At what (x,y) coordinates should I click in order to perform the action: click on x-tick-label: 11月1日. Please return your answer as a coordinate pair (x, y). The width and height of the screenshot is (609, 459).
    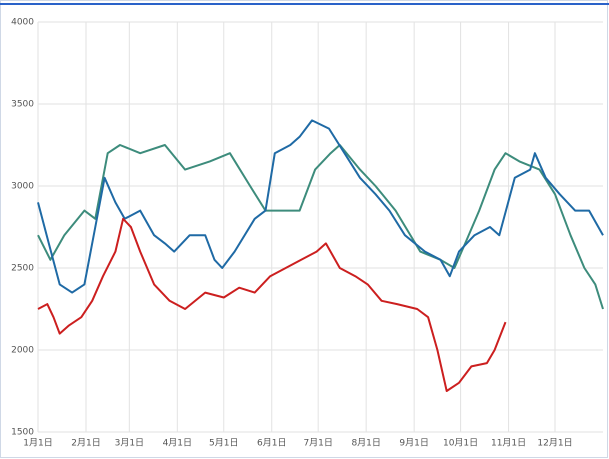
    Looking at the image, I should click on (508, 443).